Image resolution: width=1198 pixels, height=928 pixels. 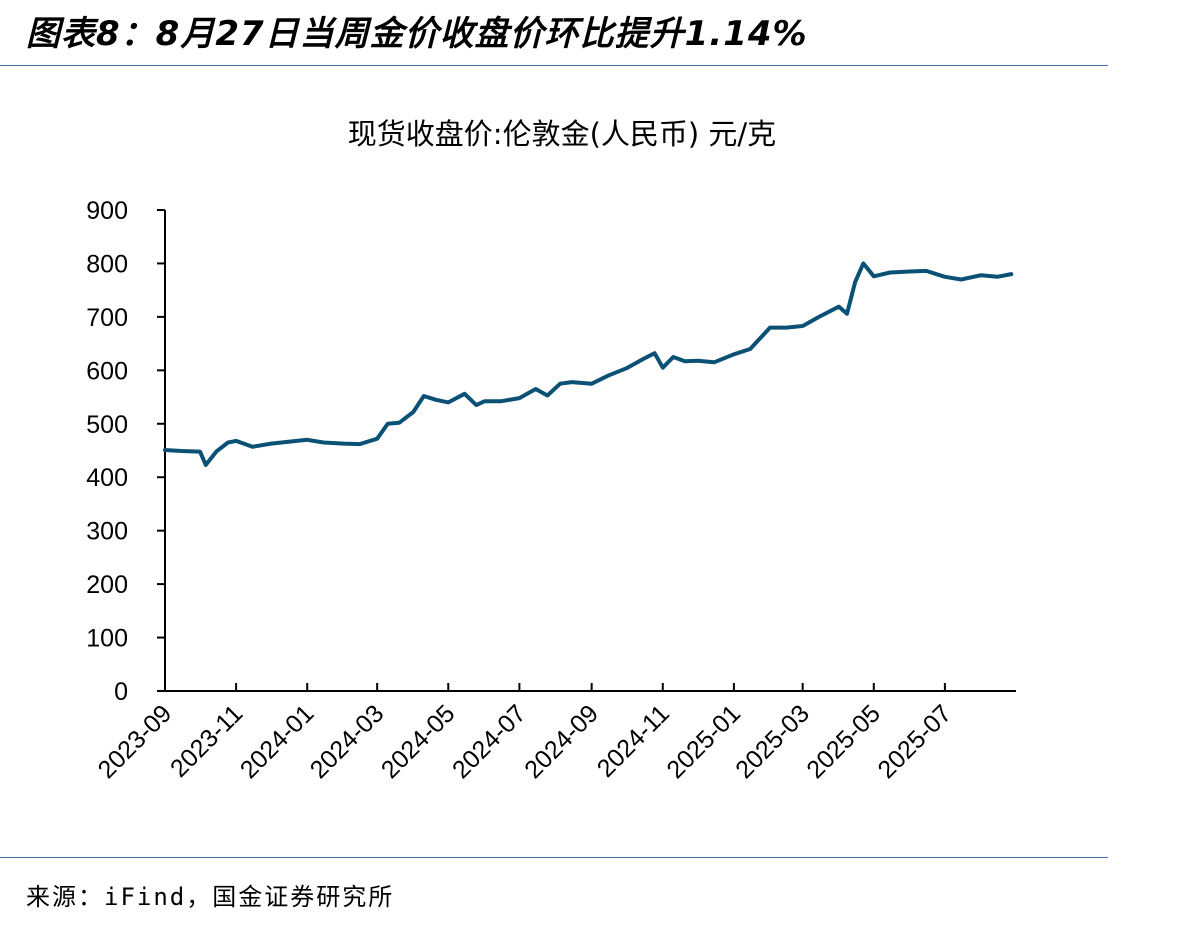 I want to click on x-tick-label: 2024-07, so click(x=489, y=741).